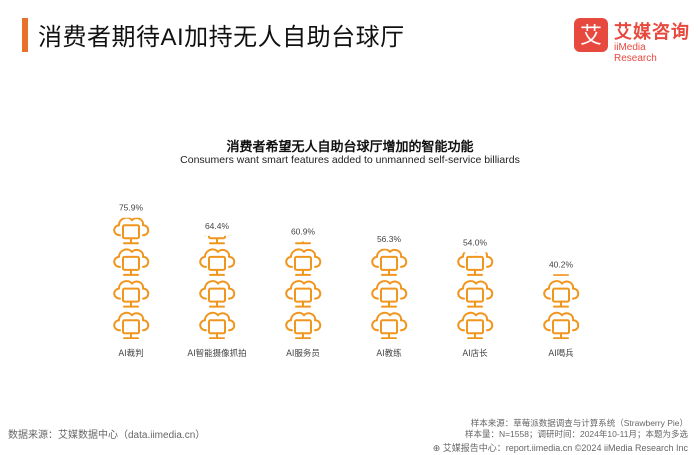 This screenshot has width=700, height=455. I want to click on iimedia-logo: 艾 艾媒咨询 iiMedia Research, so click(632, 41).